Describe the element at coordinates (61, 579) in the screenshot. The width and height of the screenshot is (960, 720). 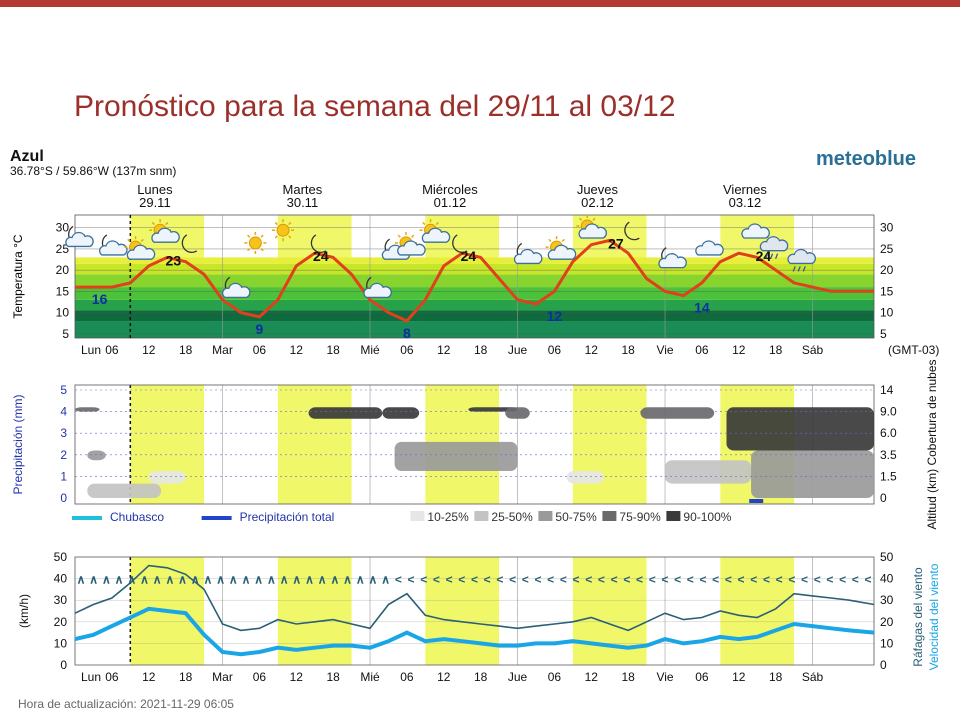
I see `y-tick-label: 40` at that location.